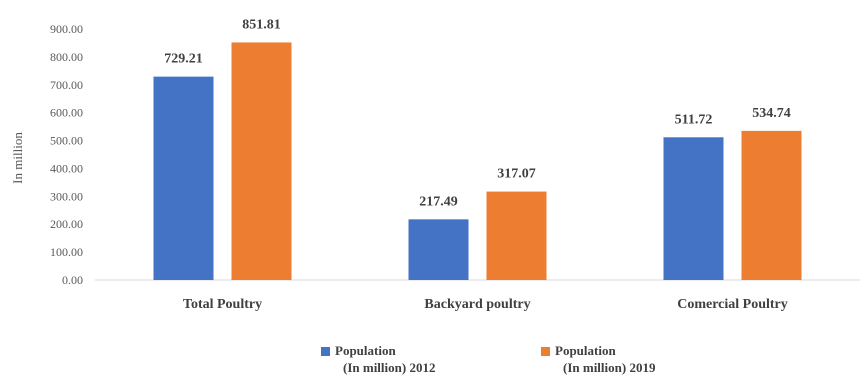 The height and width of the screenshot is (381, 860). Describe the element at coordinates (477, 304) in the screenshot. I see `category-label: Backyard poultry` at that location.